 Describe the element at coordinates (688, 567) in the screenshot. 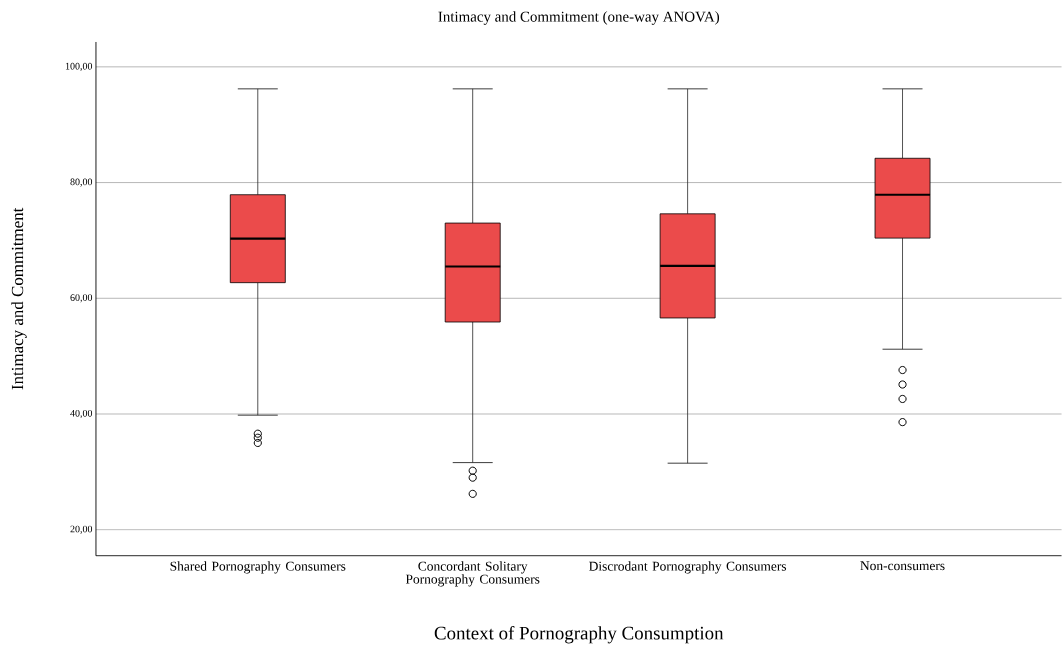

I see `x-tick-label: Discrodant Pornography Consumers` at that location.